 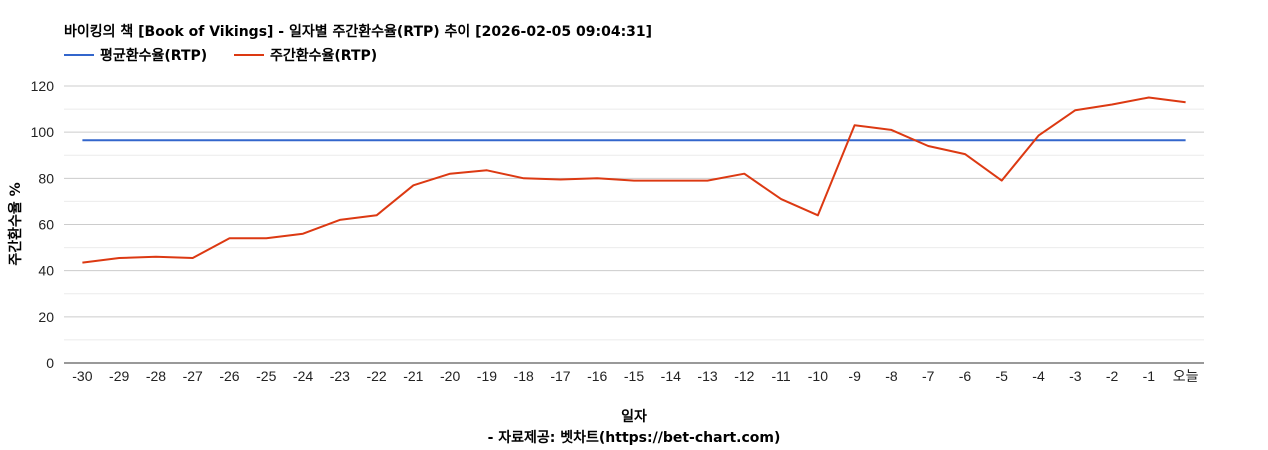 What do you see at coordinates (1149, 376) in the screenshot?
I see `x-tick-label: -1` at bounding box center [1149, 376].